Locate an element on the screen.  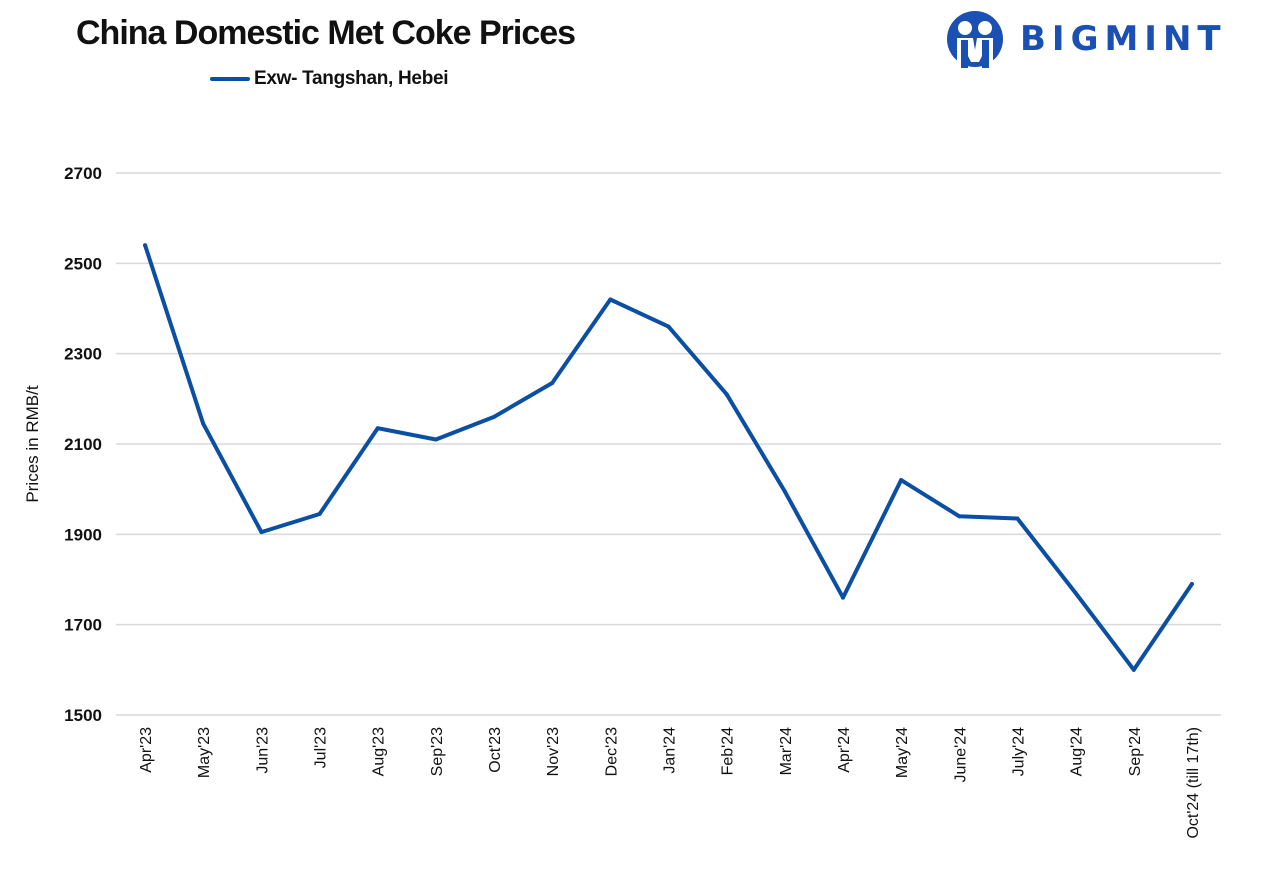
x-tick-label: Sep'23 is located at coordinates (437, 751).